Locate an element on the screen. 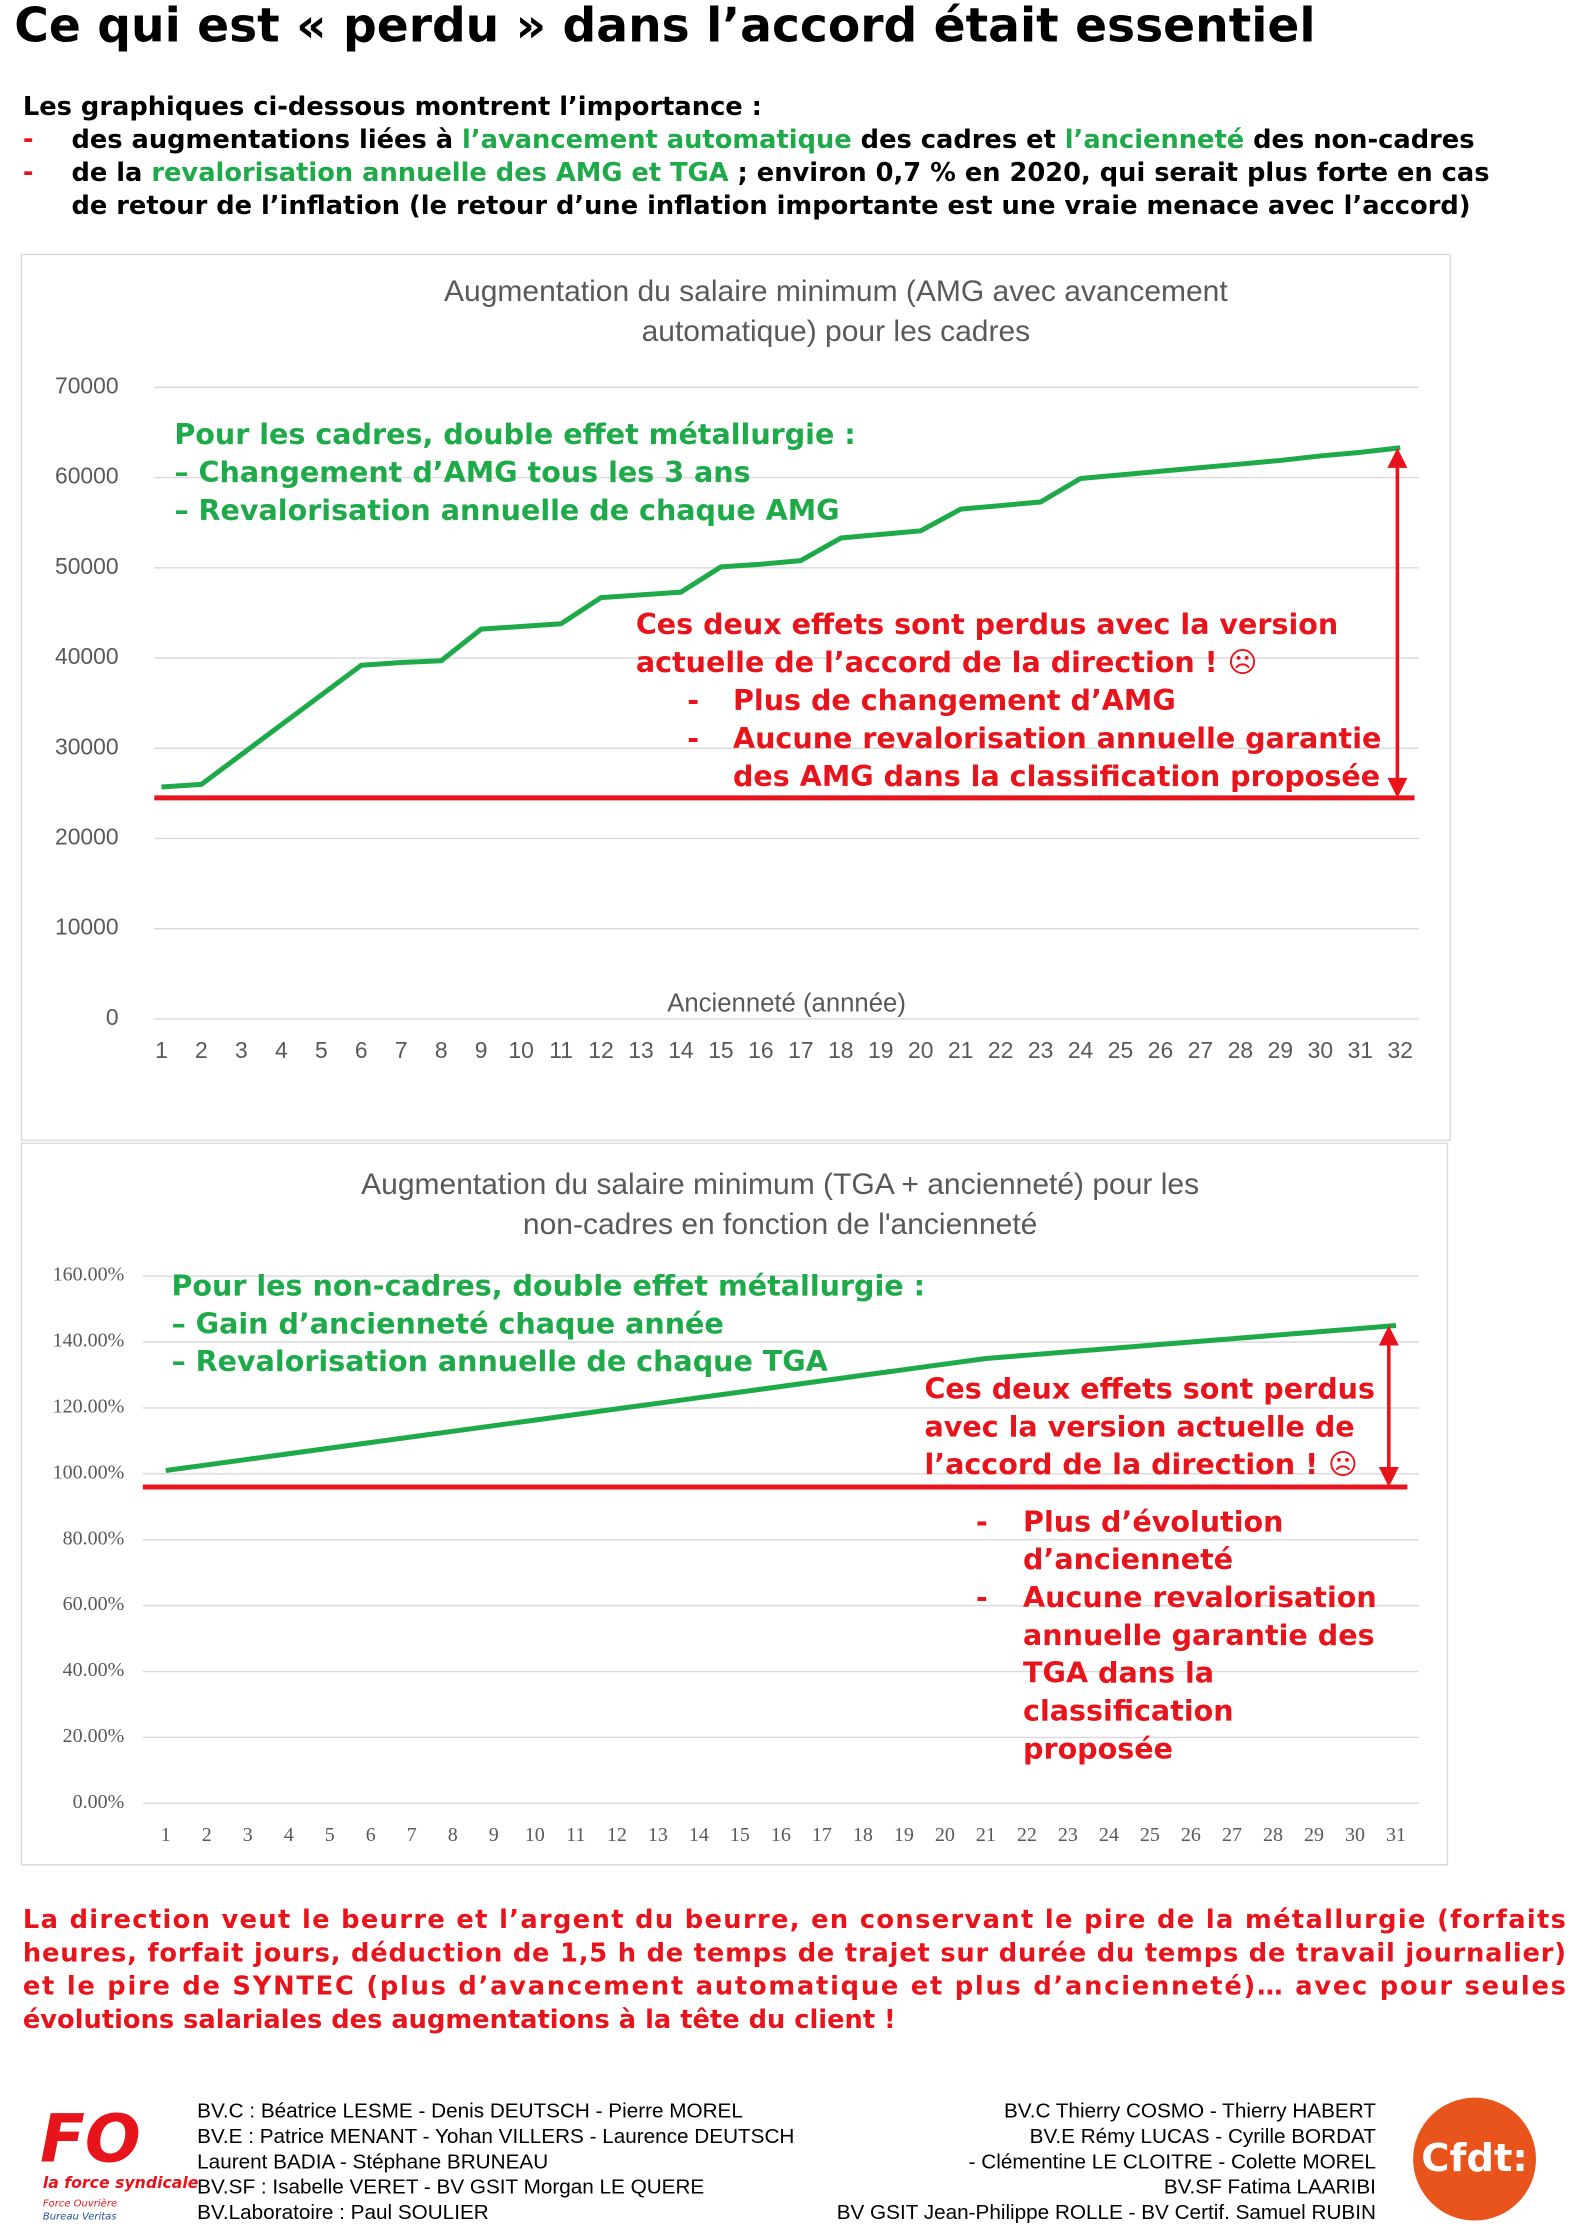 The width and height of the screenshot is (1576, 2235). y-tick-label: 120.00% is located at coordinates (89, 1407).